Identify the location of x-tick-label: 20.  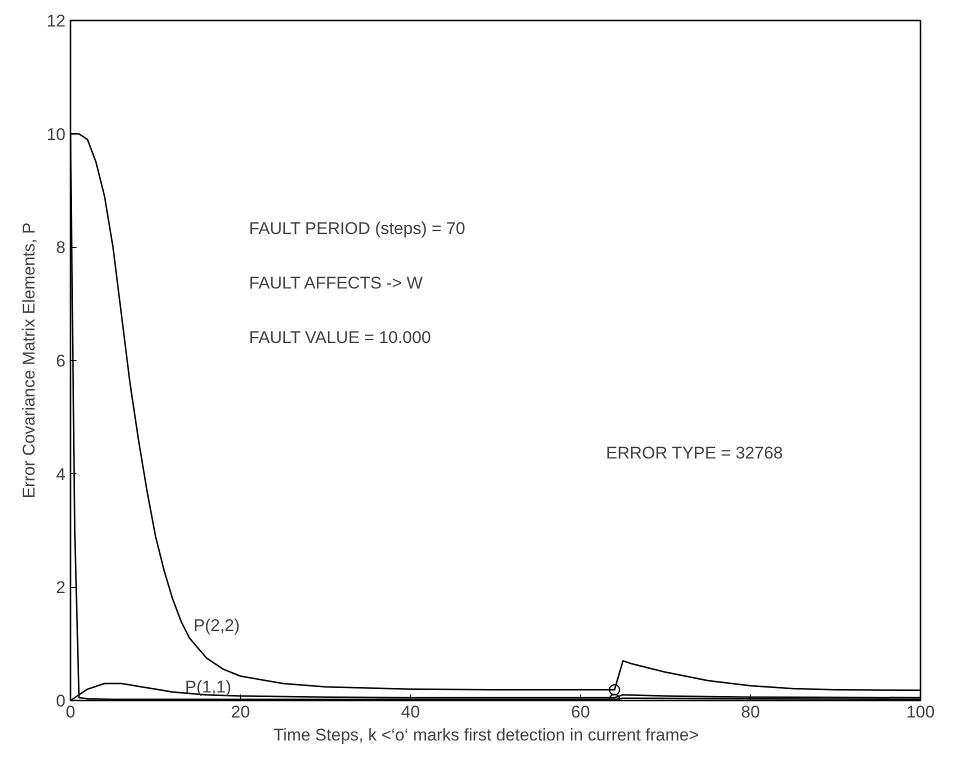
(240, 712).